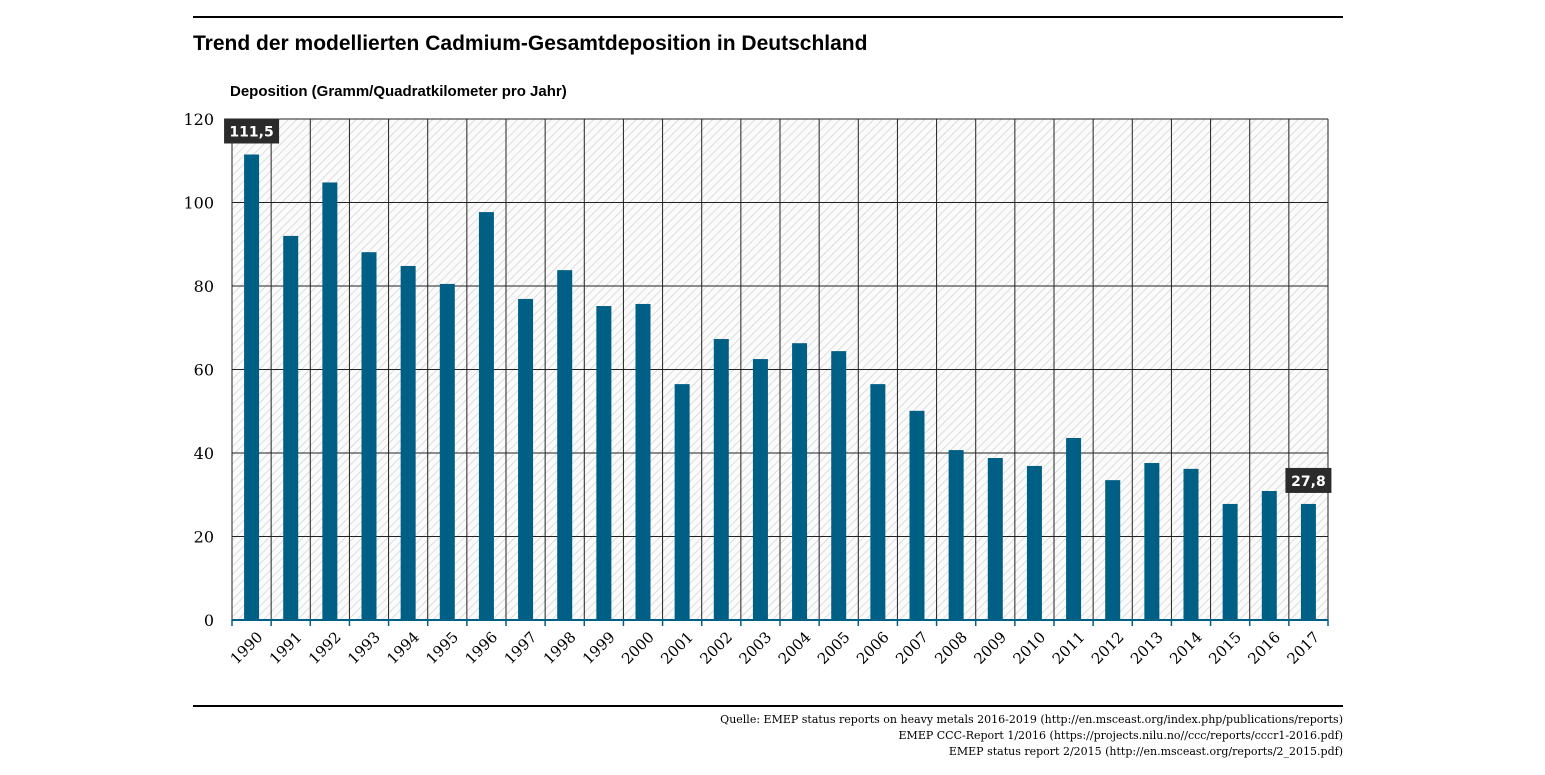 Image resolution: width=1545 pixels, height=775 pixels. Describe the element at coordinates (800, 481) in the screenshot. I see `bar-2004` at that location.